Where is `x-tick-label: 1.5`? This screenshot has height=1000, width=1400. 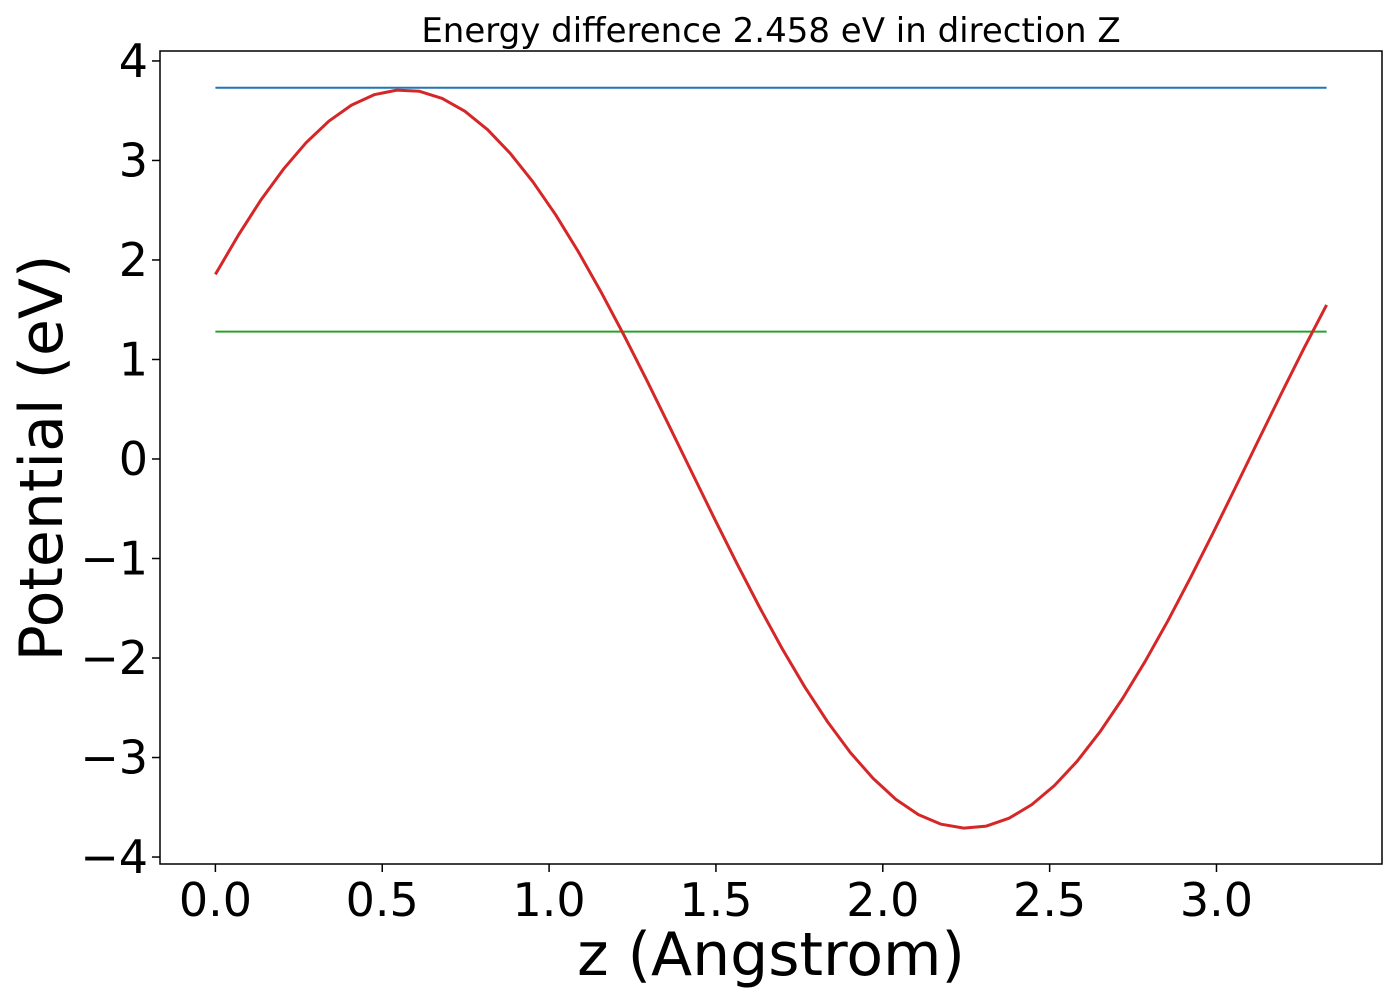
x-tick-label: 1.5 is located at coordinates (715, 900).